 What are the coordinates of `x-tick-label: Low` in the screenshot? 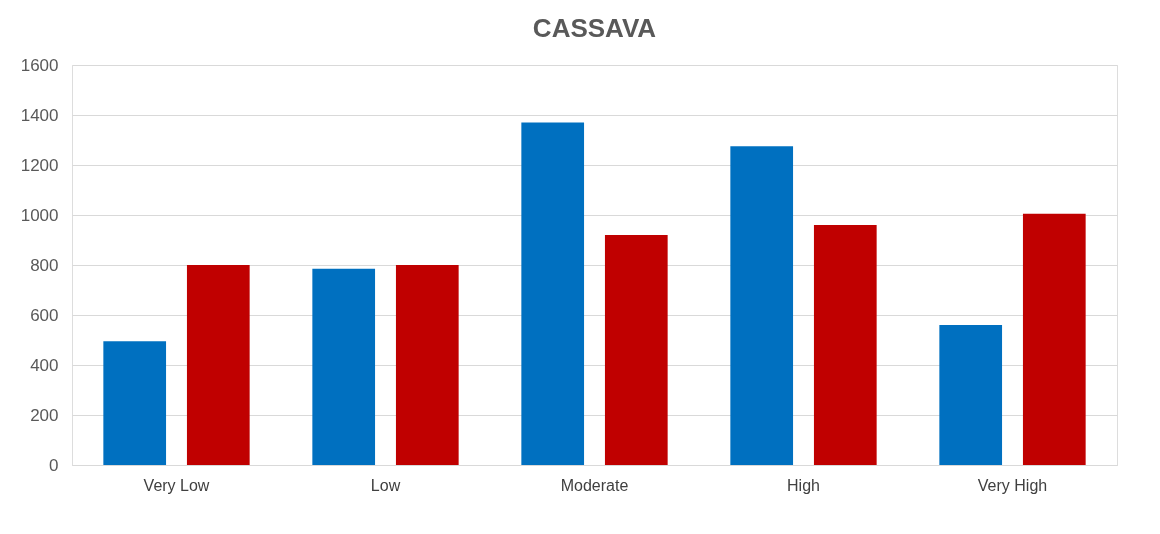 It's located at (385, 485).